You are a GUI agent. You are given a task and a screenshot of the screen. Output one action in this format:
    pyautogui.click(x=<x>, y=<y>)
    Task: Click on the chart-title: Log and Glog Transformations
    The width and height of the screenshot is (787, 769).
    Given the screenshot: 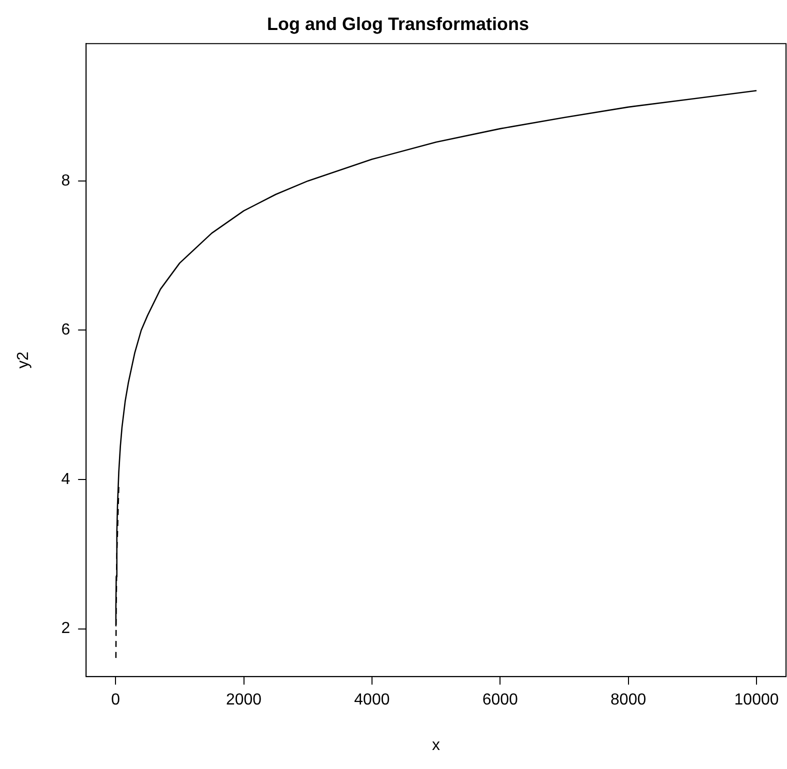 What is the action you would take?
    pyautogui.click(x=398, y=24)
    